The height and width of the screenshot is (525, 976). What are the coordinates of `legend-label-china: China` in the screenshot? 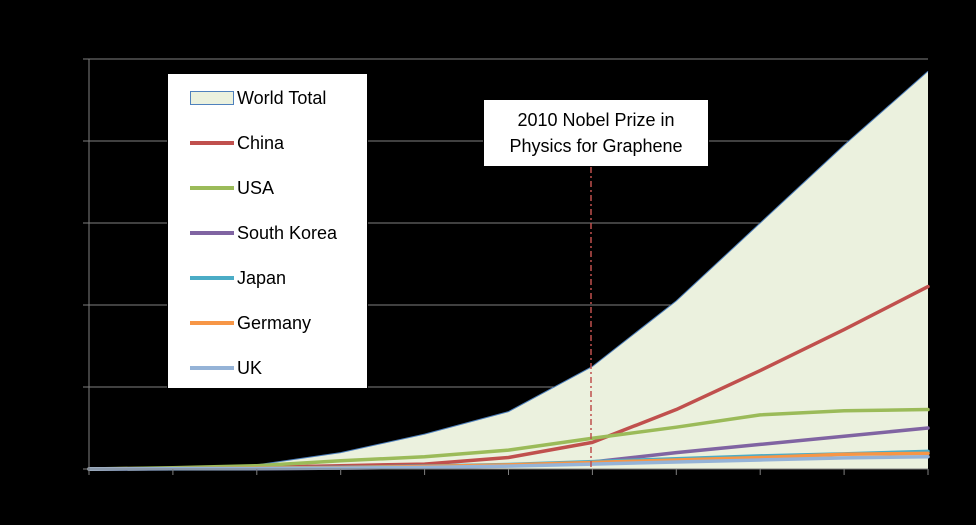 It's located at (261, 142).